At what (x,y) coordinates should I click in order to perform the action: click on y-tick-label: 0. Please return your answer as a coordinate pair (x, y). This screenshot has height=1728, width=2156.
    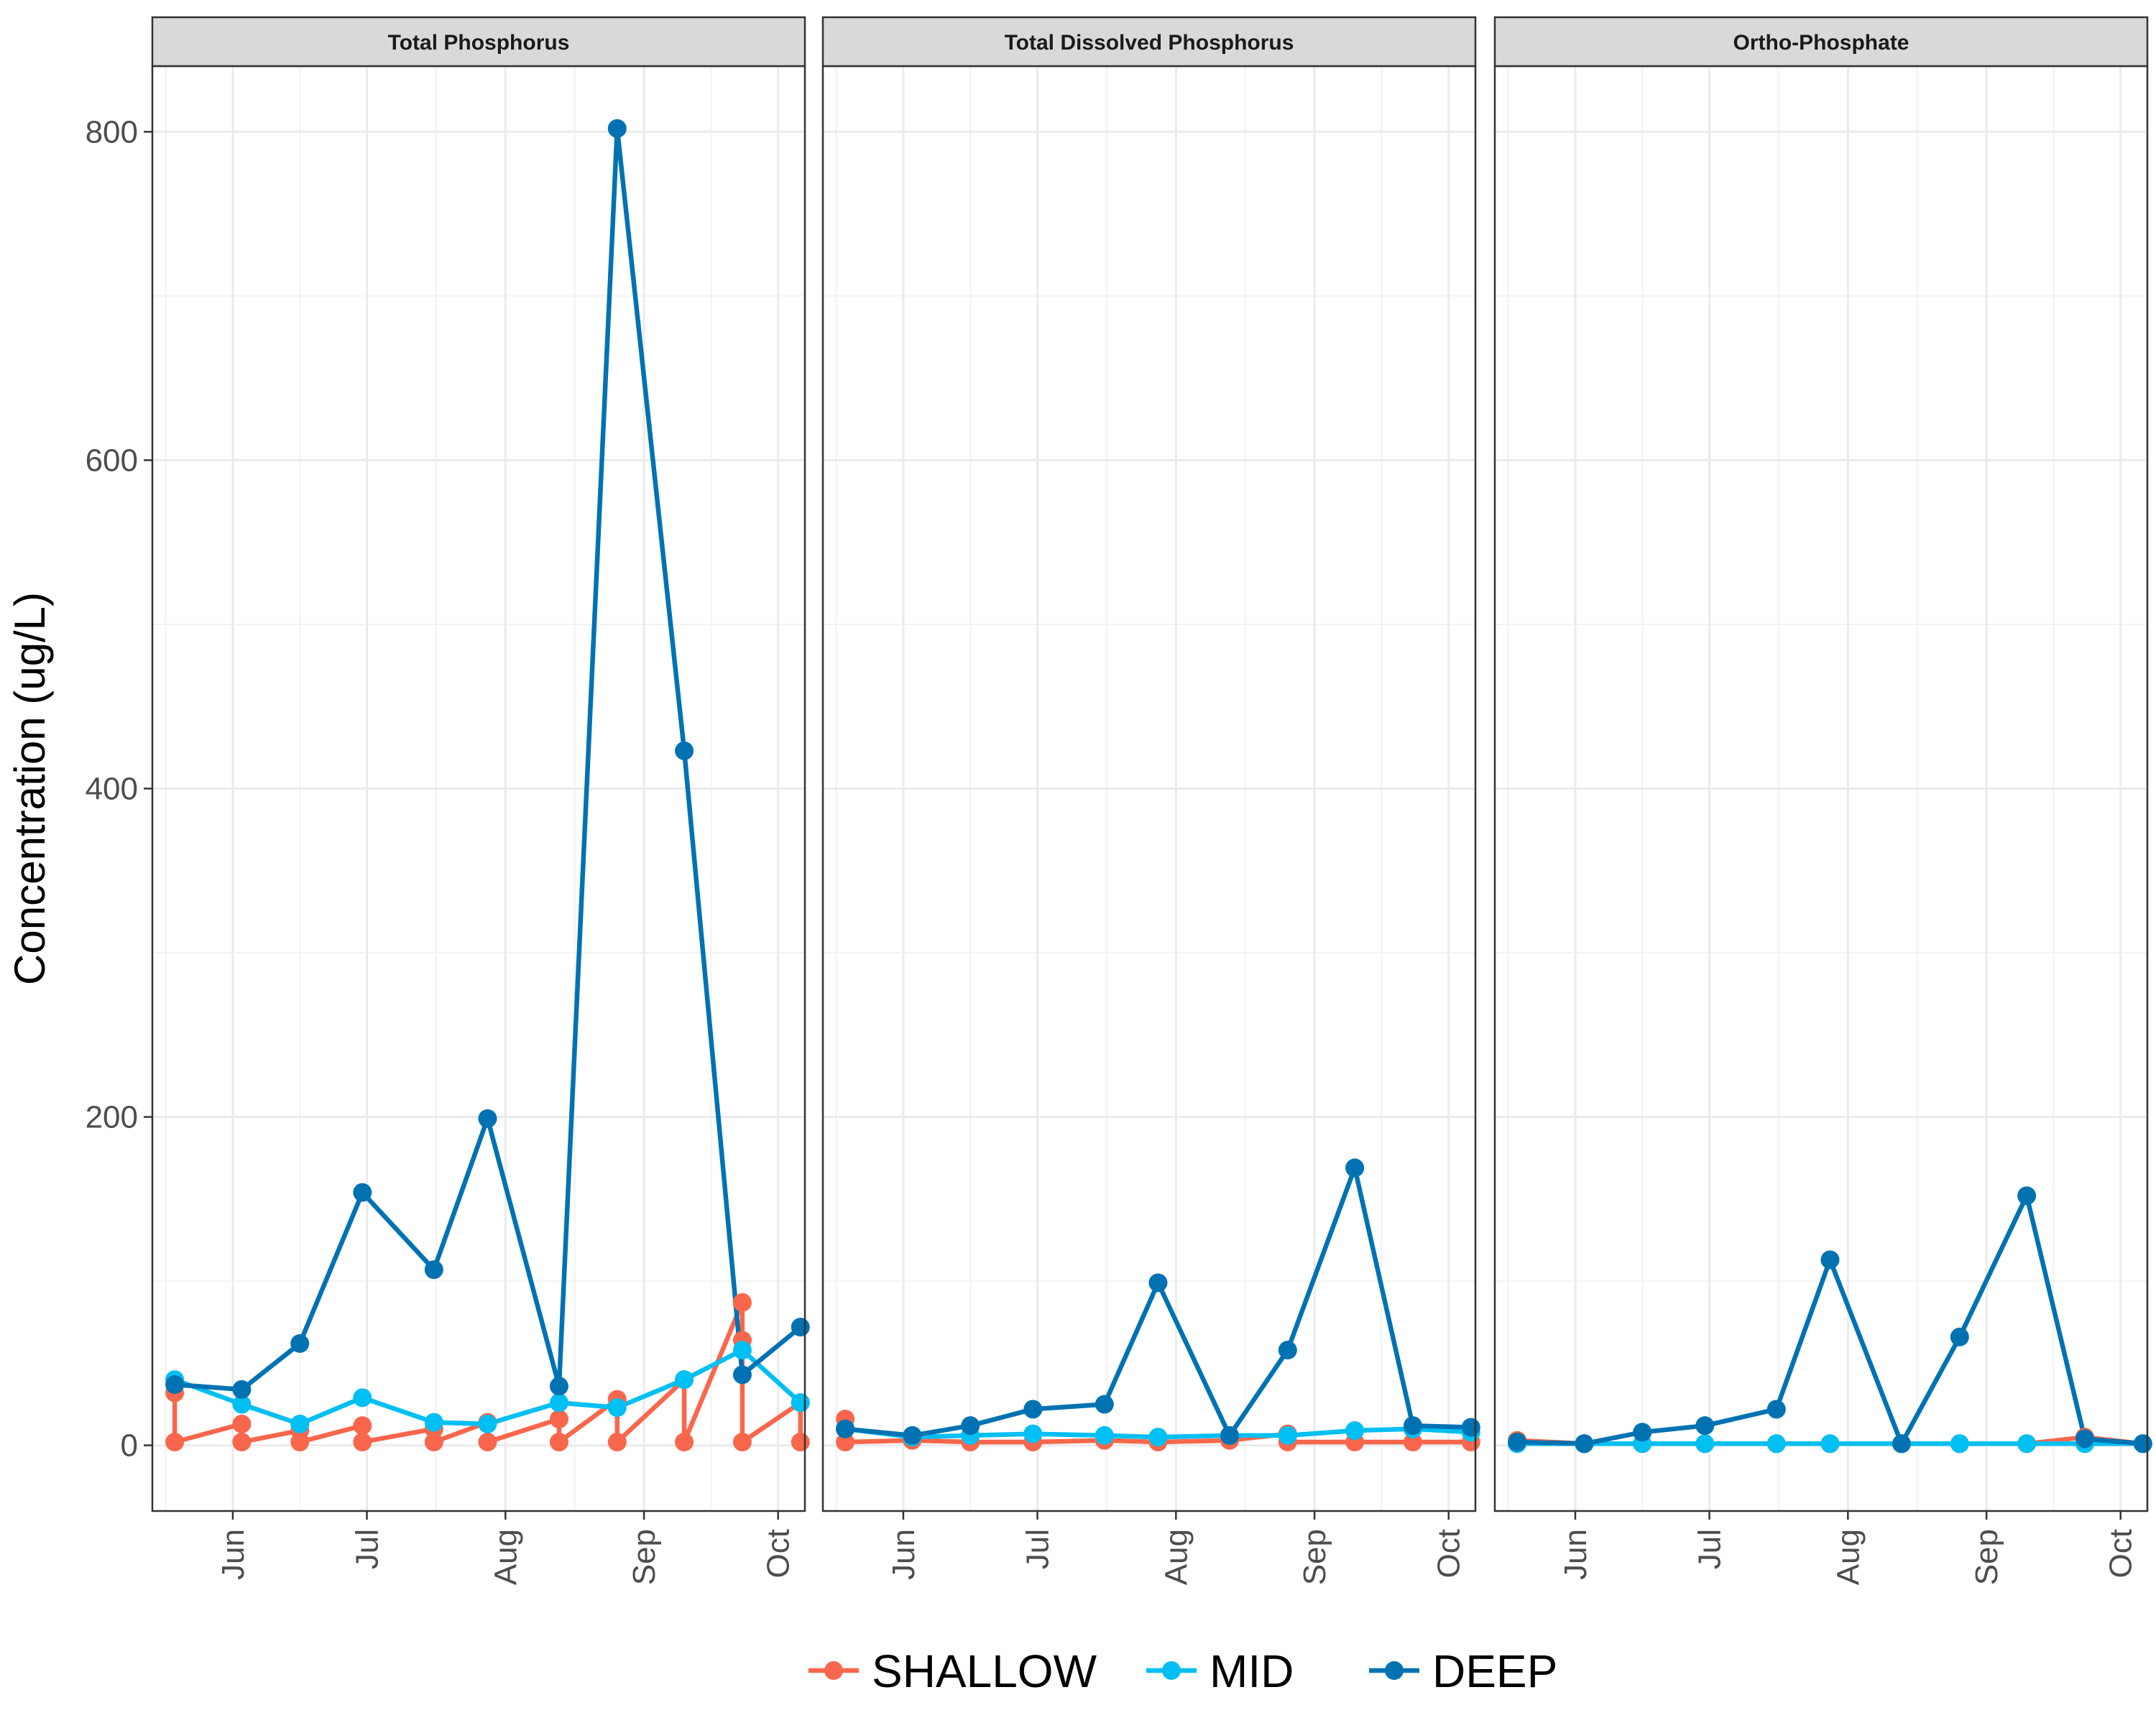
    Looking at the image, I should click on (130, 1446).